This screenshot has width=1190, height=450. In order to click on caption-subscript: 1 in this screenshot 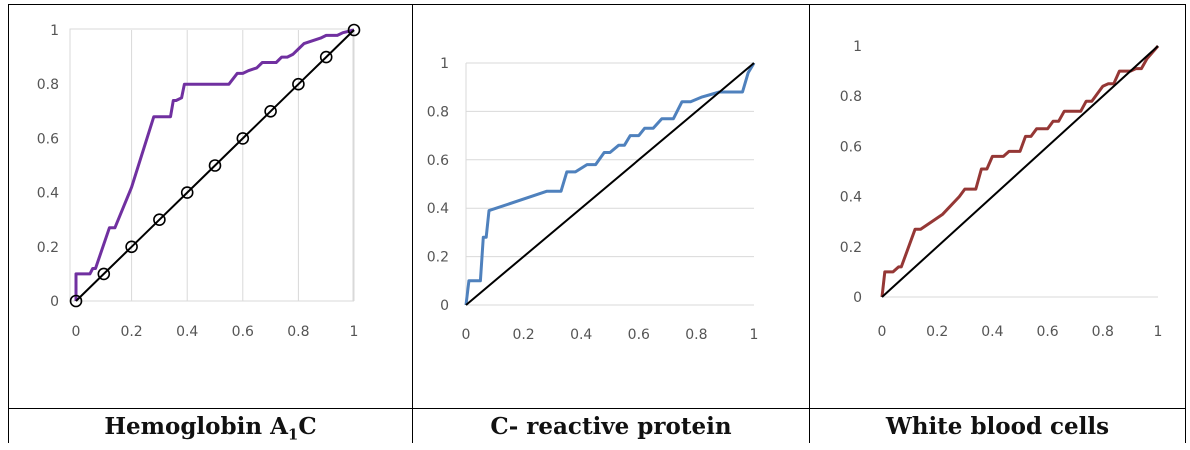, I will do `click(293, 434)`.